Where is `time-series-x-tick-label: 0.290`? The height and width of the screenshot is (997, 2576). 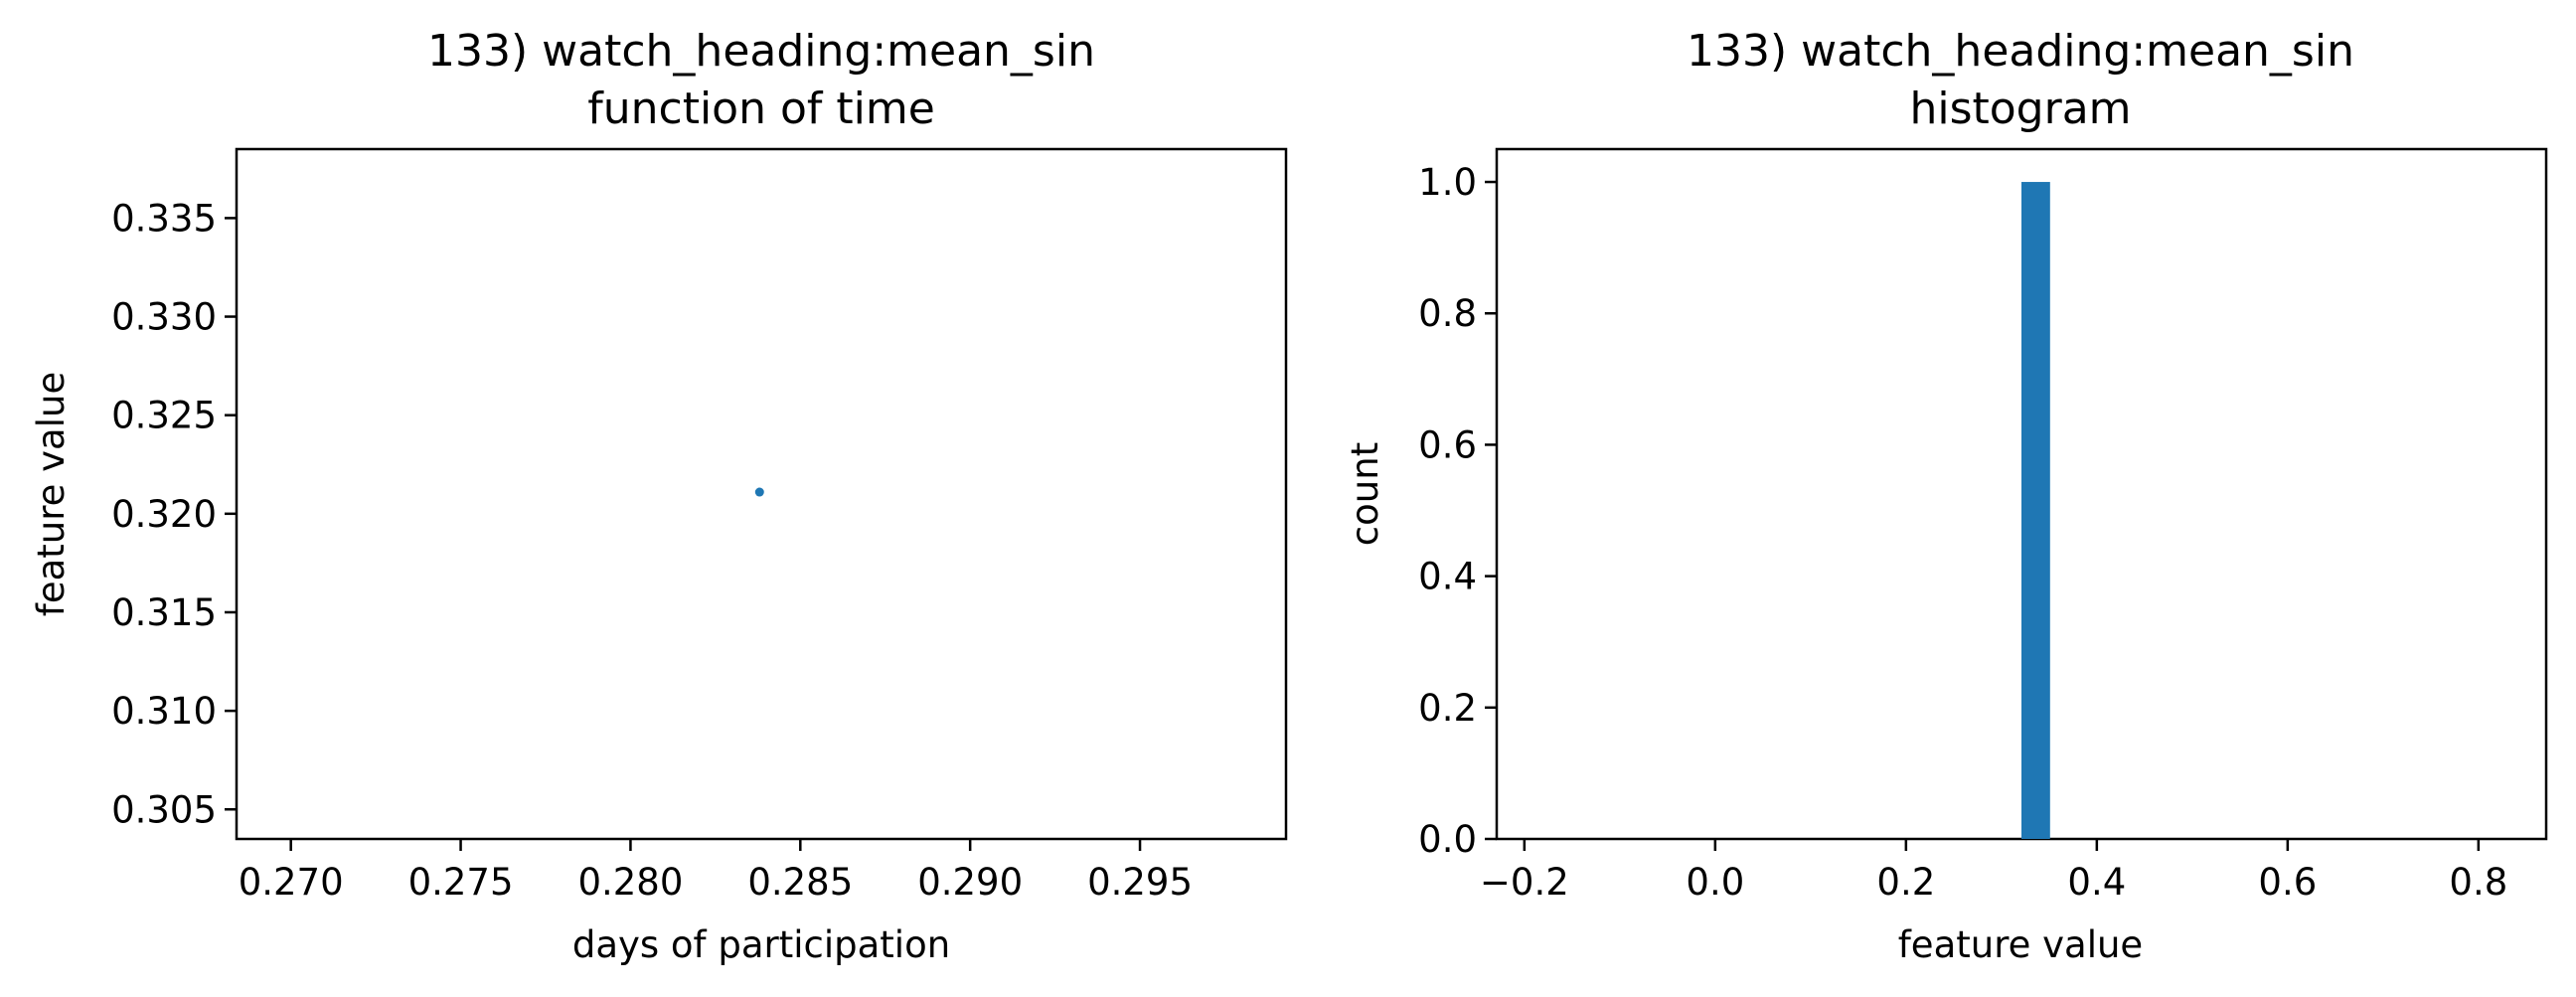
time-series-x-tick-label: 0.290 is located at coordinates (970, 883).